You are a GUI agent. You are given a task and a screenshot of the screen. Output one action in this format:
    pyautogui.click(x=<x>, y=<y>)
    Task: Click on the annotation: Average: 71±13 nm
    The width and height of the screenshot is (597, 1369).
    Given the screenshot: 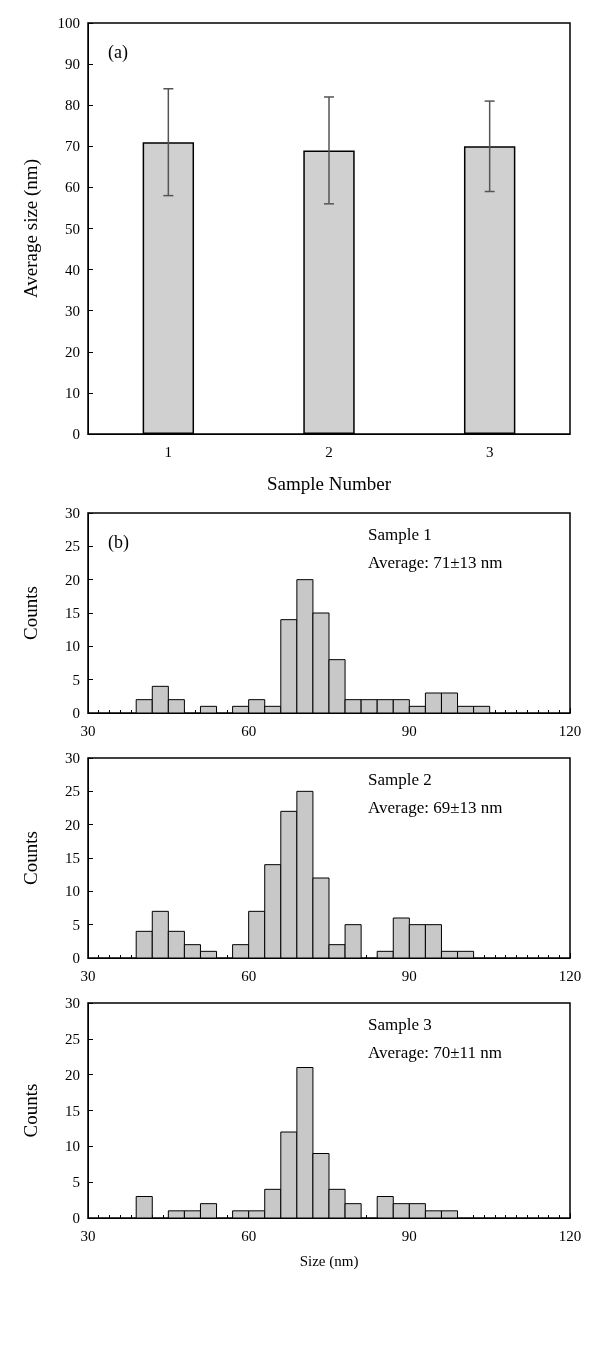 What is the action you would take?
    pyautogui.click(x=435, y=562)
    